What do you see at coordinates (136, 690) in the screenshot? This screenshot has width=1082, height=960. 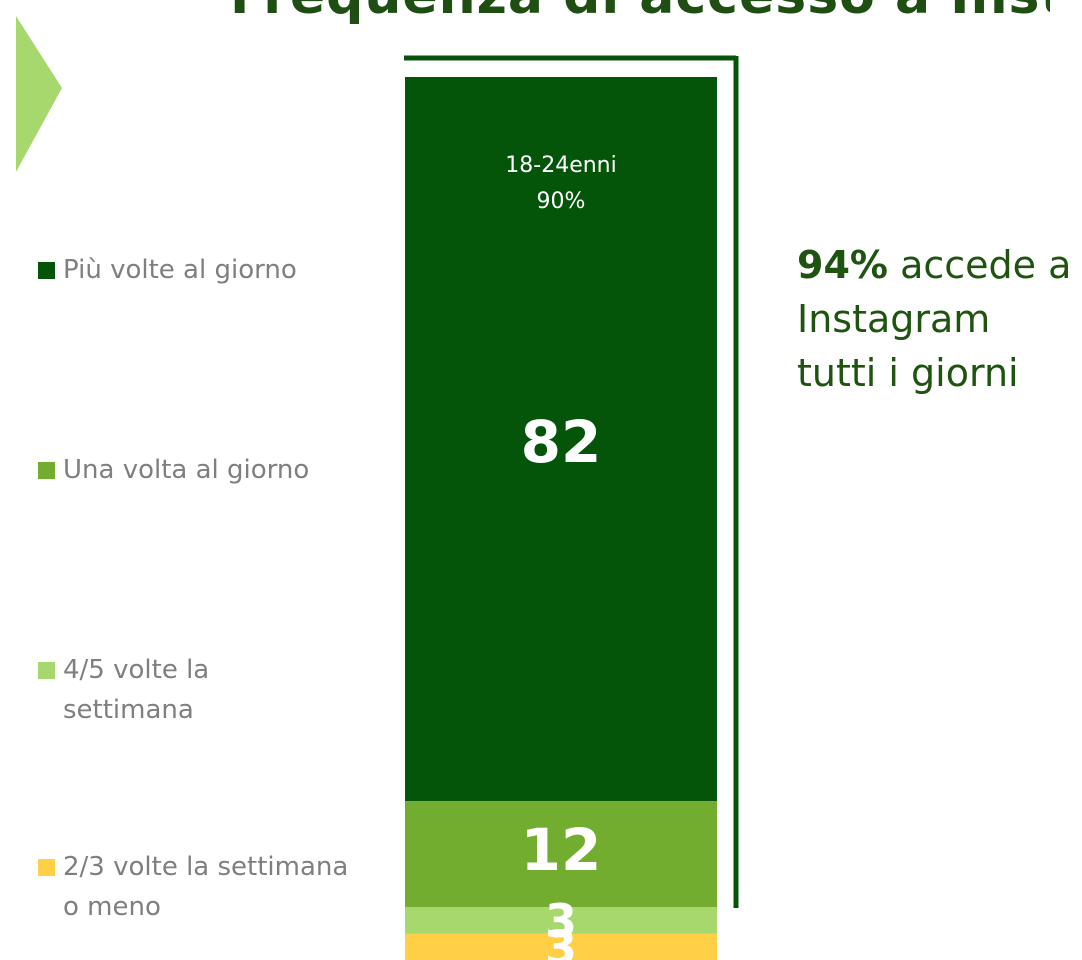 I see `legend-label: 4/5 volte la settimana` at bounding box center [136, 690].